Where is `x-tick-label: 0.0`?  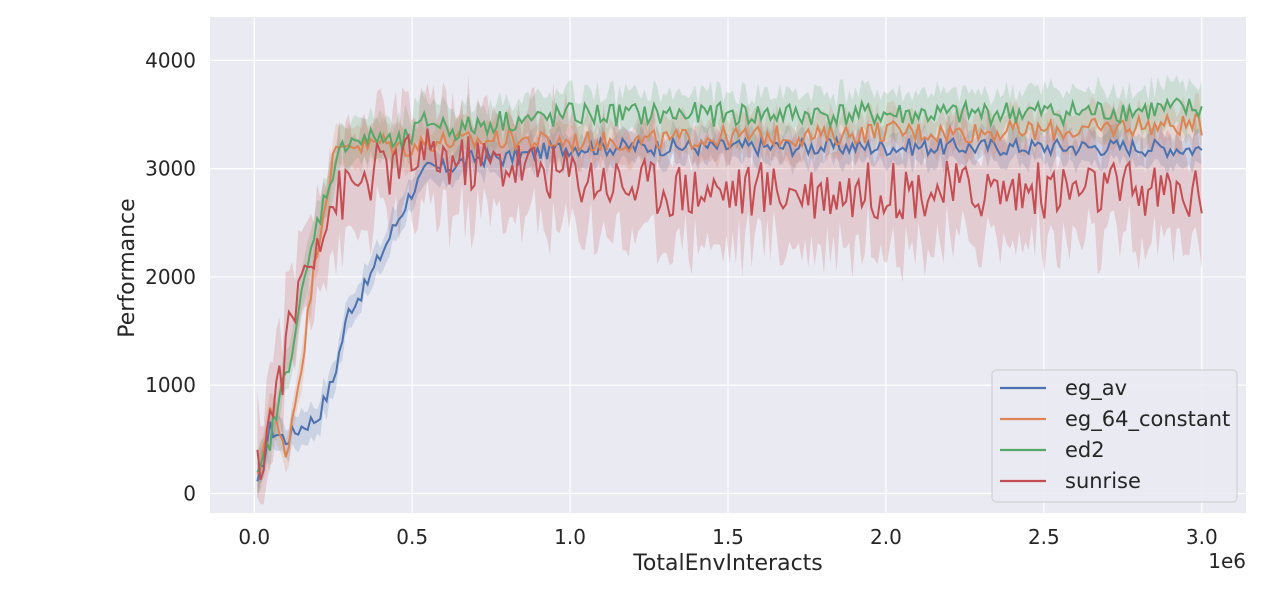
x-tick-label: 0.0 is located at coordinates (254, 537).